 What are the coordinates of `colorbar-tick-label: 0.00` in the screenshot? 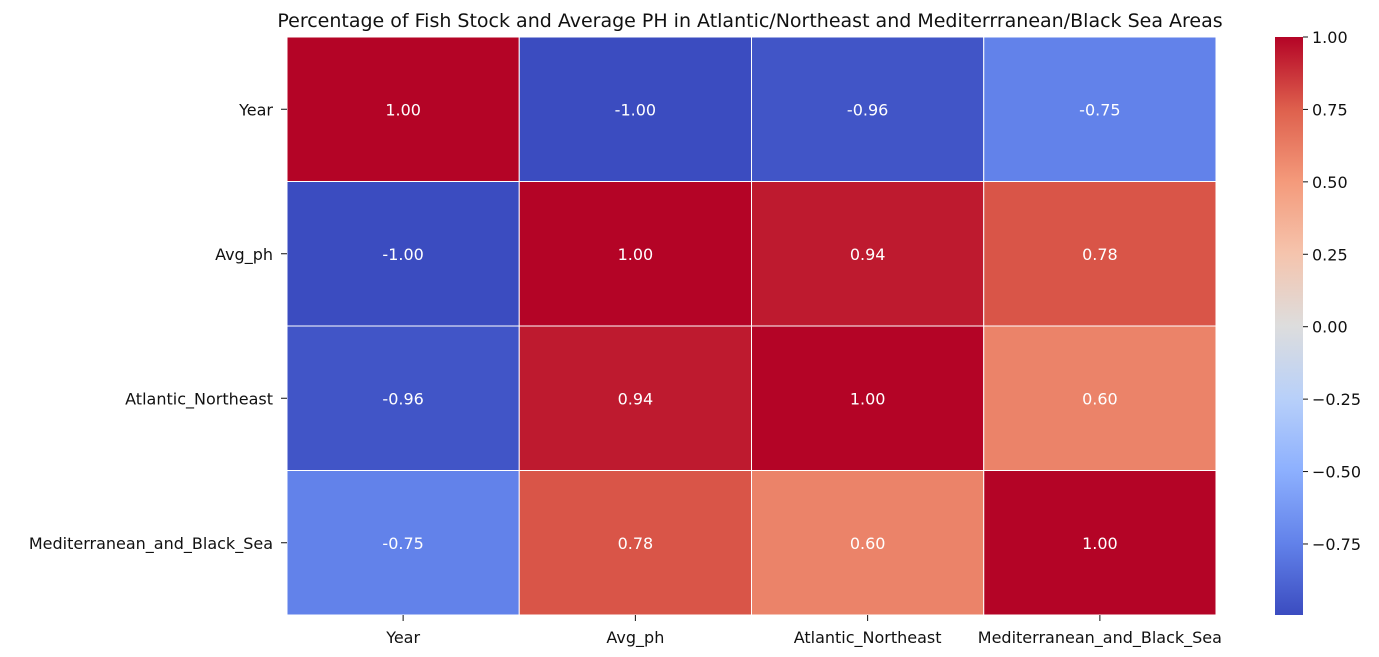 It's located at (1330, 327).